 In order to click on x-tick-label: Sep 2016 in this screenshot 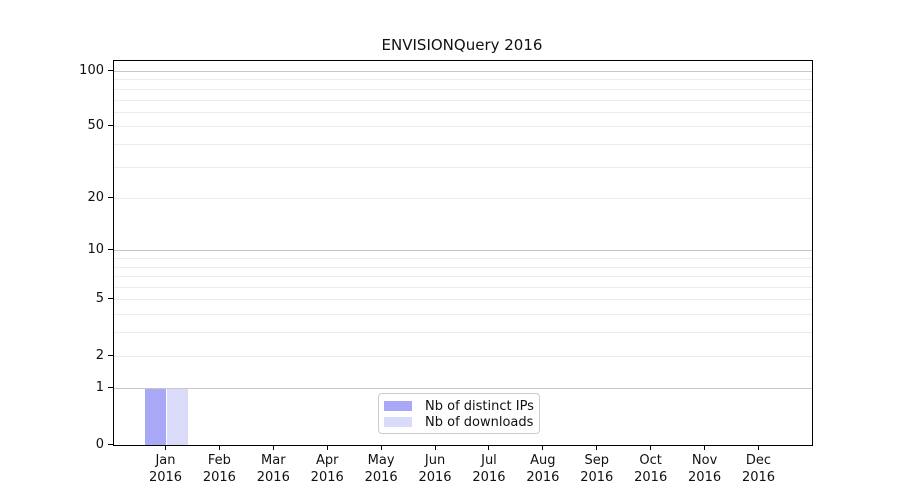, I will do `click(597, 469)`.